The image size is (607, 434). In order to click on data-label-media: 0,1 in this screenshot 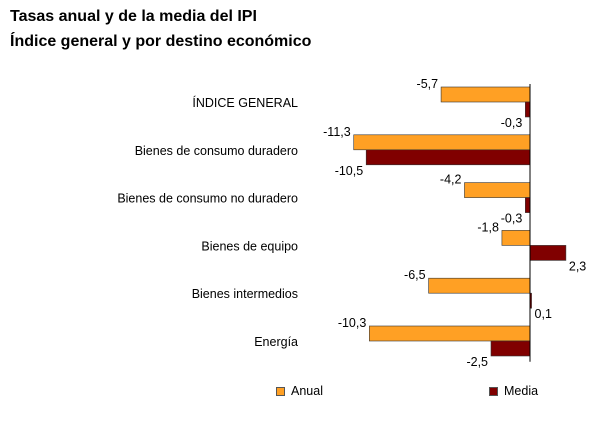, I will do `click(543, 314)`.